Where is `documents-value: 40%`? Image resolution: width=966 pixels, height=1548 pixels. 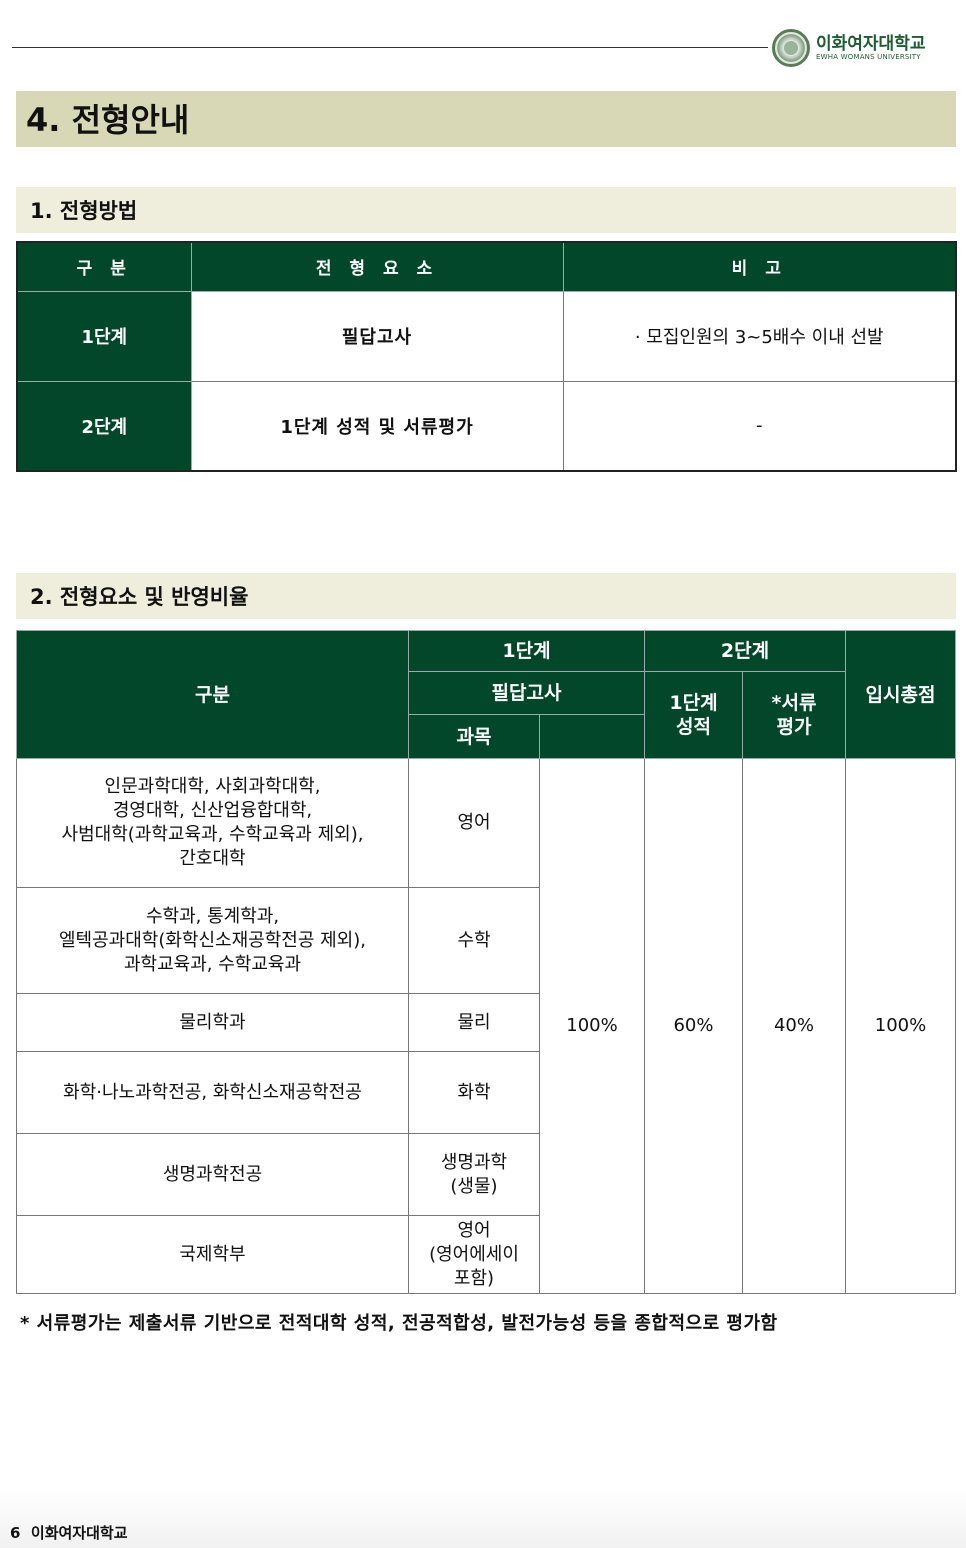 documents-value: 40% is located at coordinates (794, 1026).